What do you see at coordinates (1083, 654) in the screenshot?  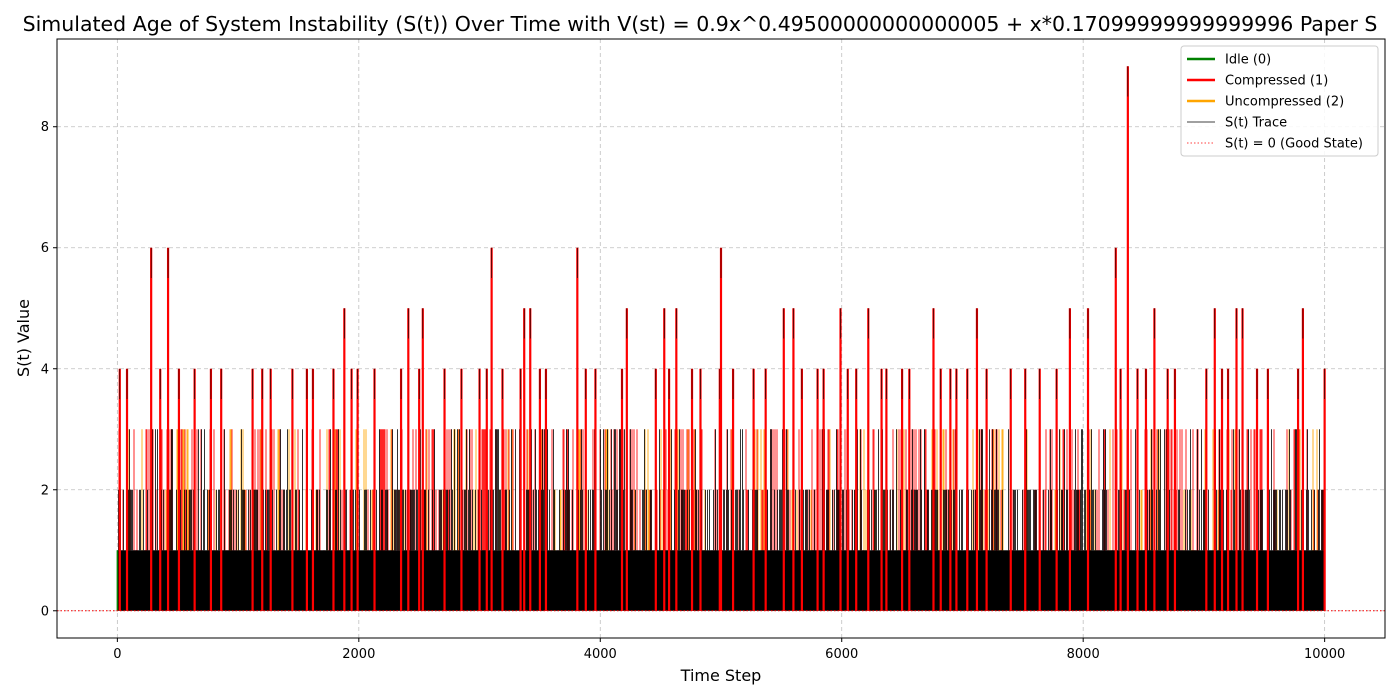 I see `x-tick-label: 8000` at bounding box center [1083, 654].